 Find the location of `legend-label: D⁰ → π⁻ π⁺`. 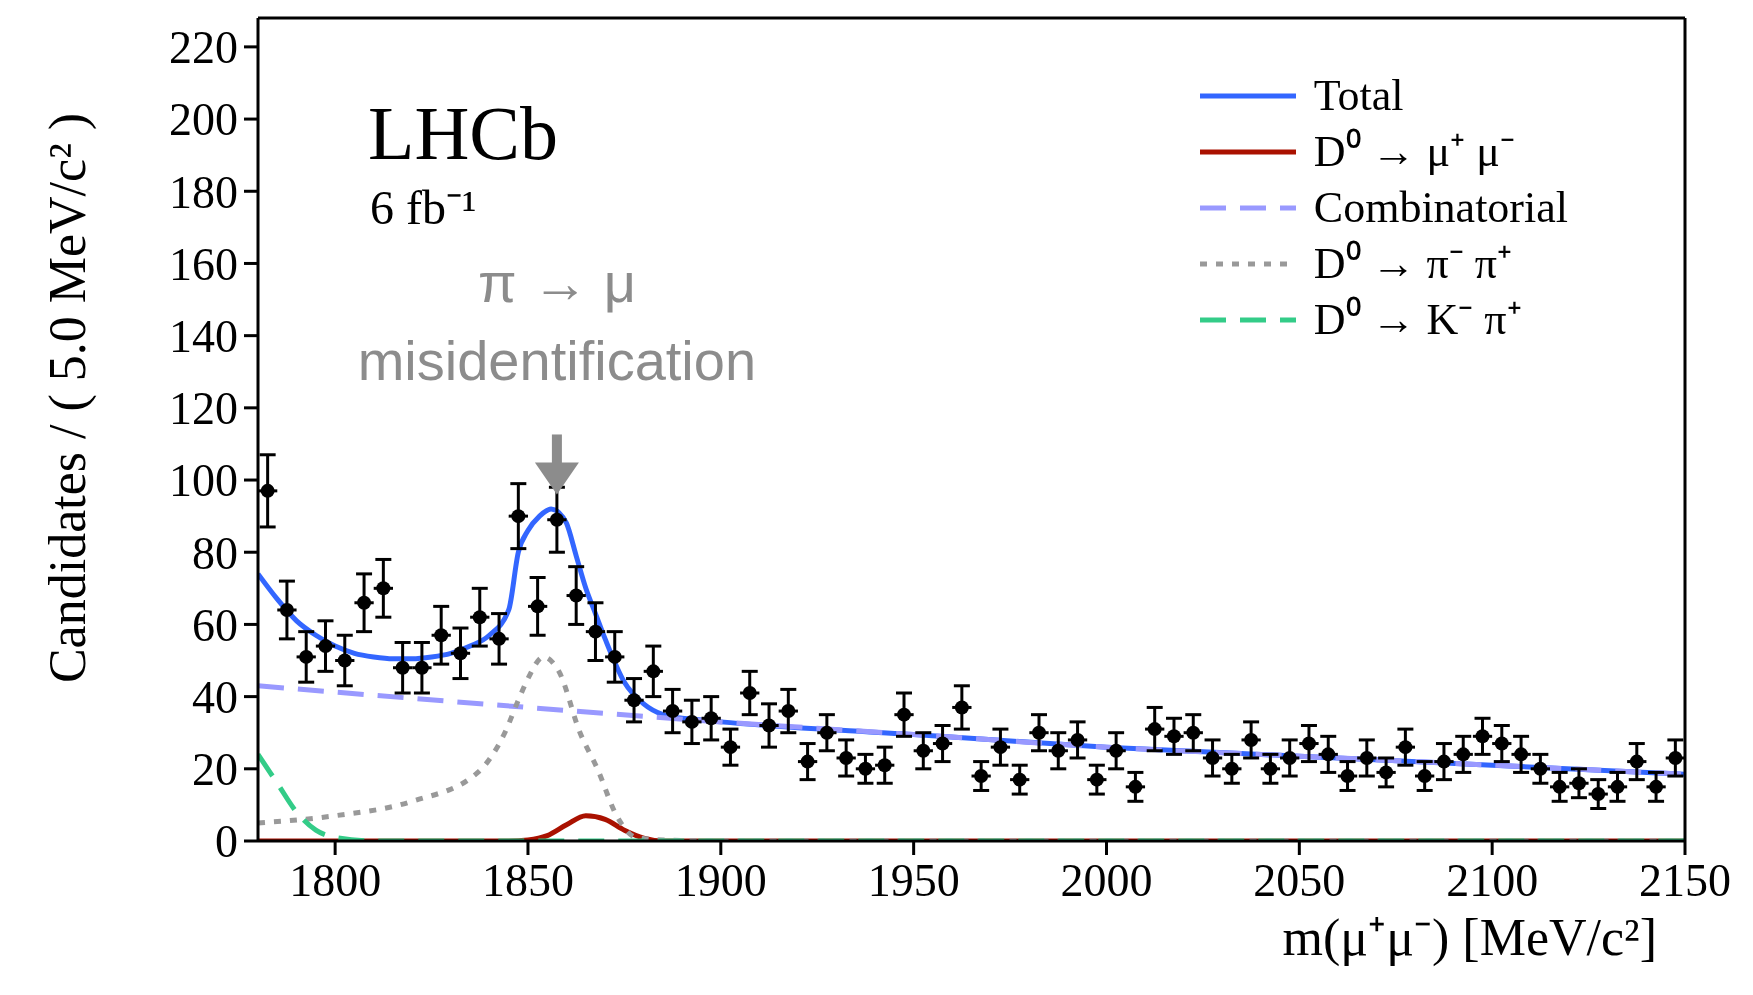

legend-label: D⁰ → π⁻ π⁺ is located at coordinates (1413, 264).